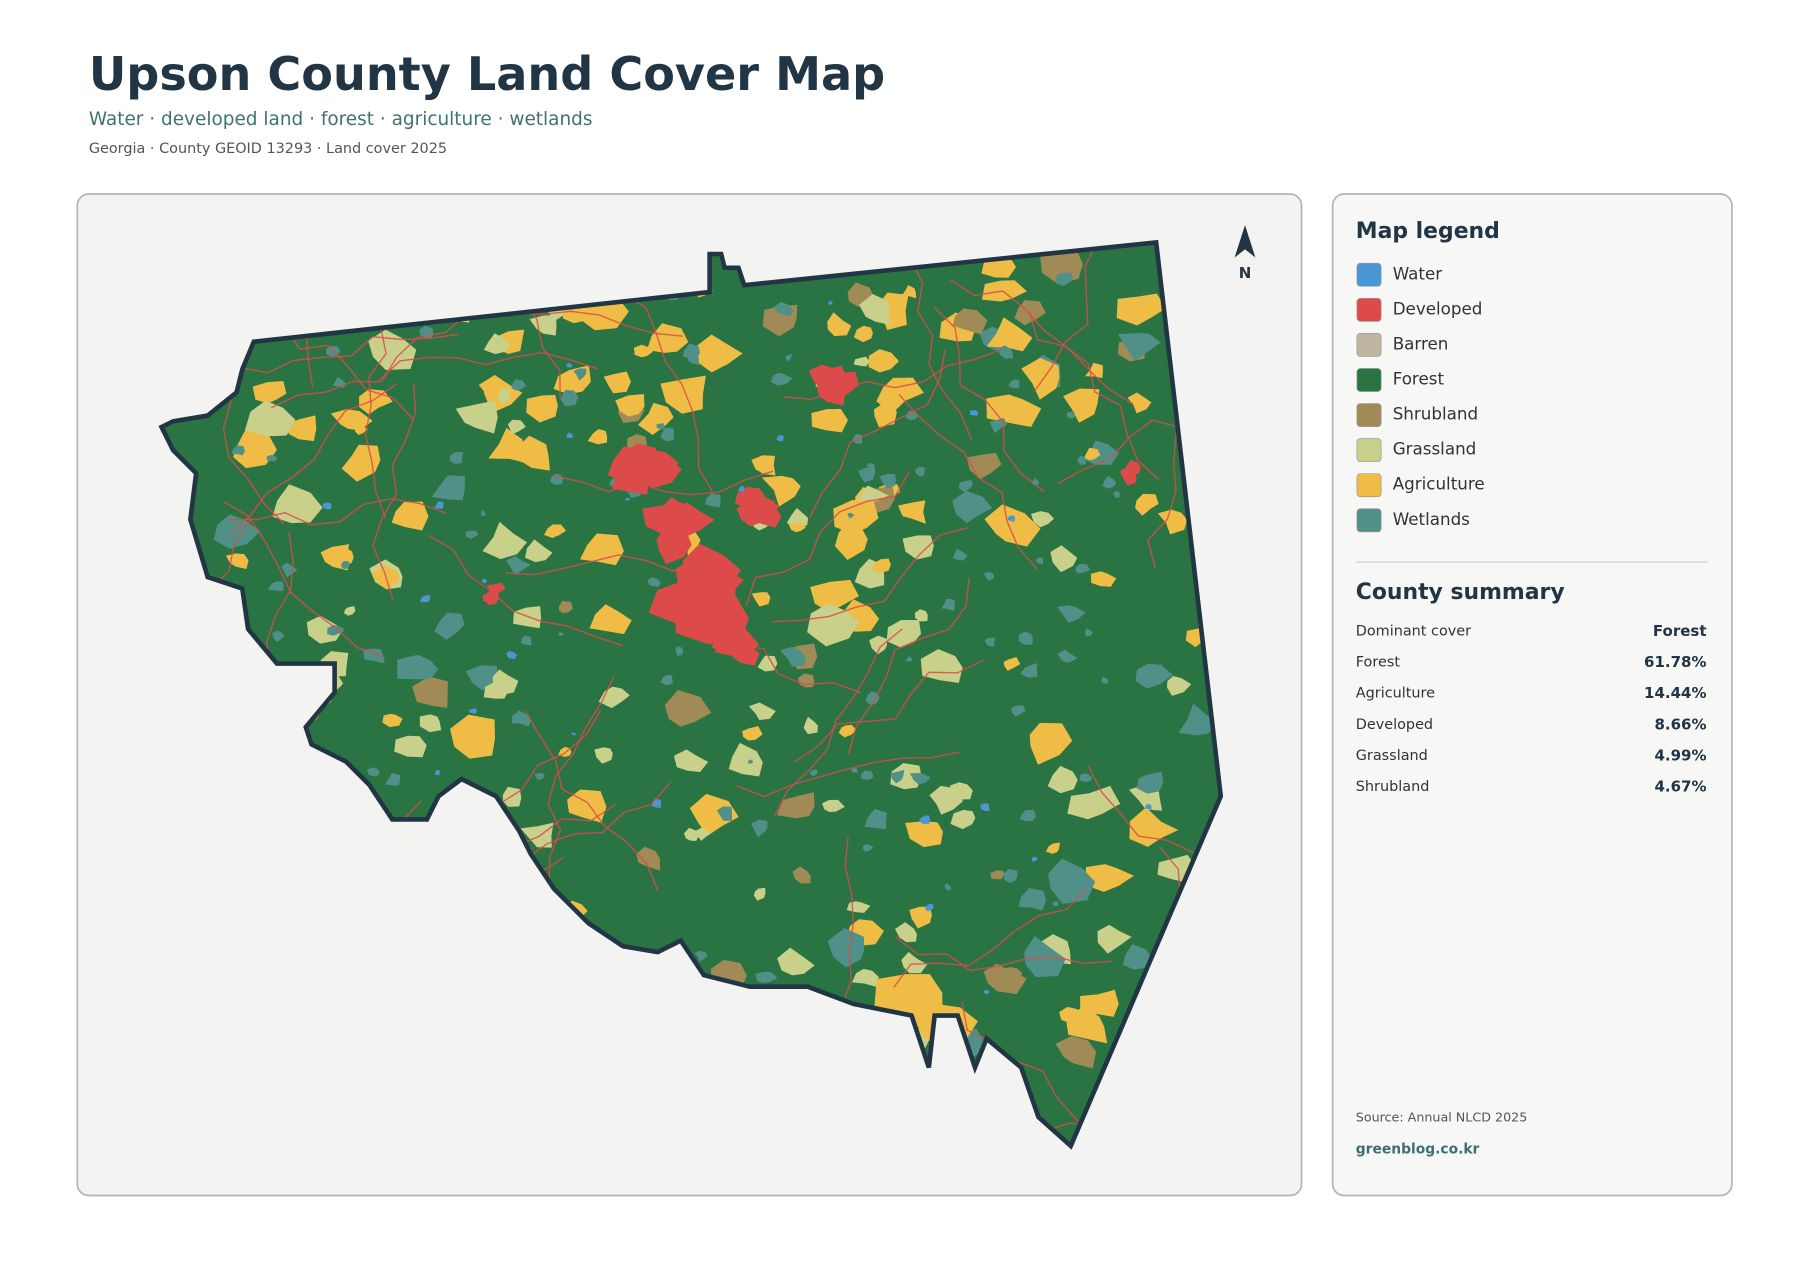 This screenshot has width=1800, height=1273. Describe the element at coordinates (1680, 631) in the screenshot. I see `summary-value: Forest` at that location.